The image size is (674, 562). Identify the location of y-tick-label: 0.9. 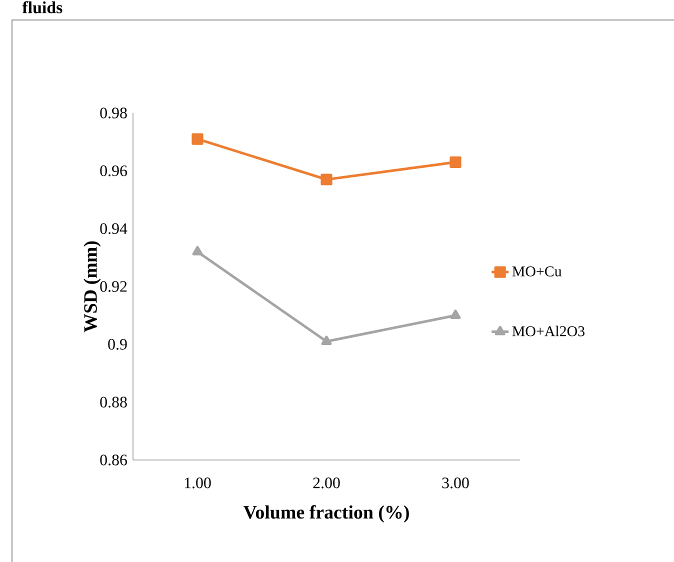
(117, 344).